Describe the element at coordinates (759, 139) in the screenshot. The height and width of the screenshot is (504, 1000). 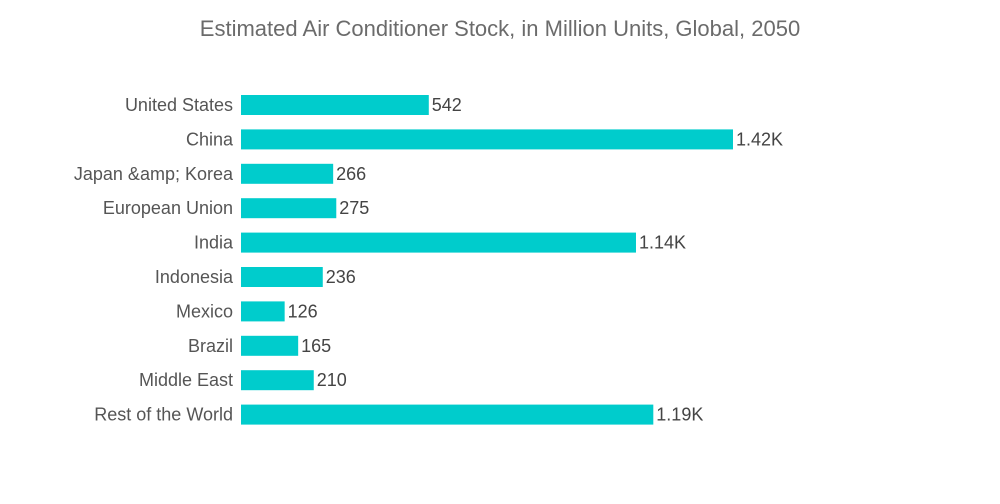
I see `data-label: 1.42K` at that location.